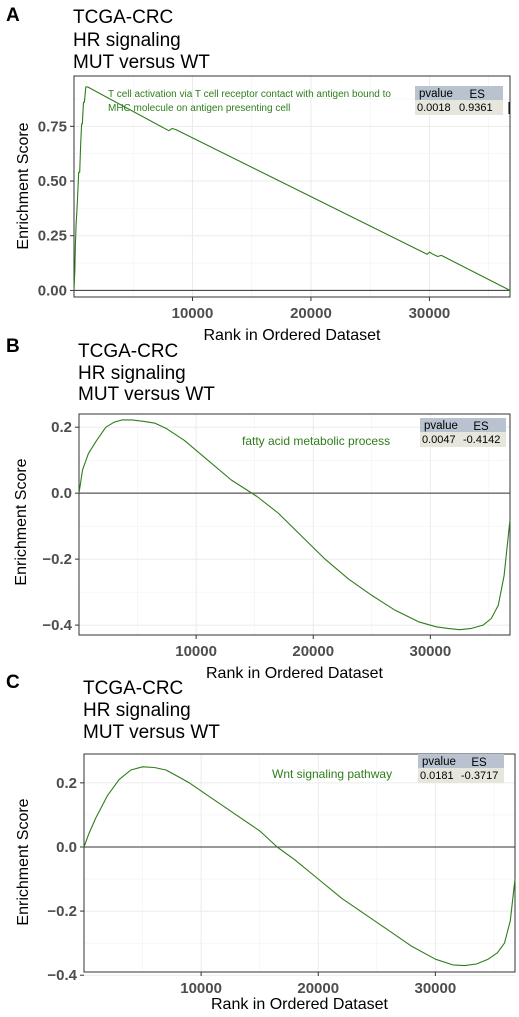 The height and width of the screenshot is (1017, 519). I want to click on stats-table: pvalue ES 0.0181 -0.3717, so click(461, 768).